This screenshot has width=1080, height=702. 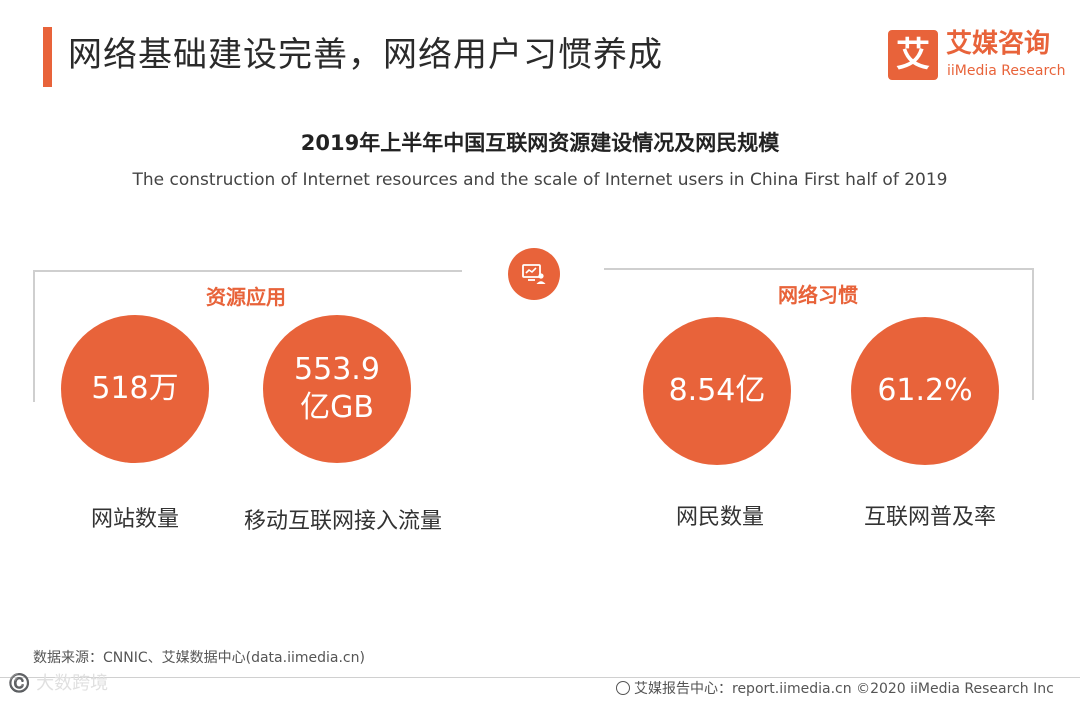 I want to click on metric-circle-netizens: 8.54亿, so click(x=717, y=391).